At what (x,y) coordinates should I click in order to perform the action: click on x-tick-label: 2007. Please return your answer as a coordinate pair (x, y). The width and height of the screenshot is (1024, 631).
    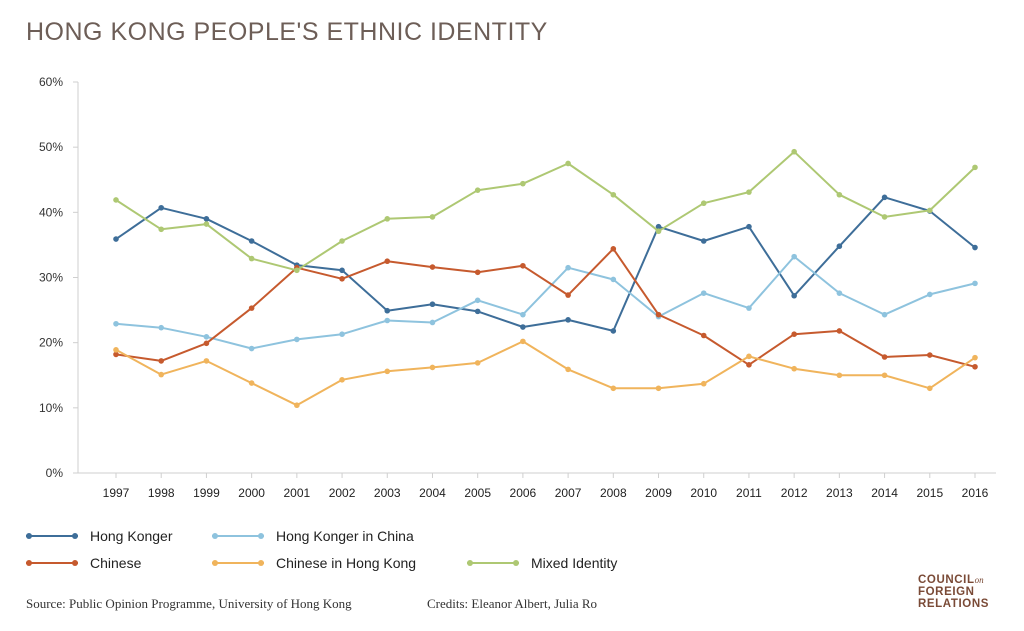
    Looking at the image, I should click on (568, 493).